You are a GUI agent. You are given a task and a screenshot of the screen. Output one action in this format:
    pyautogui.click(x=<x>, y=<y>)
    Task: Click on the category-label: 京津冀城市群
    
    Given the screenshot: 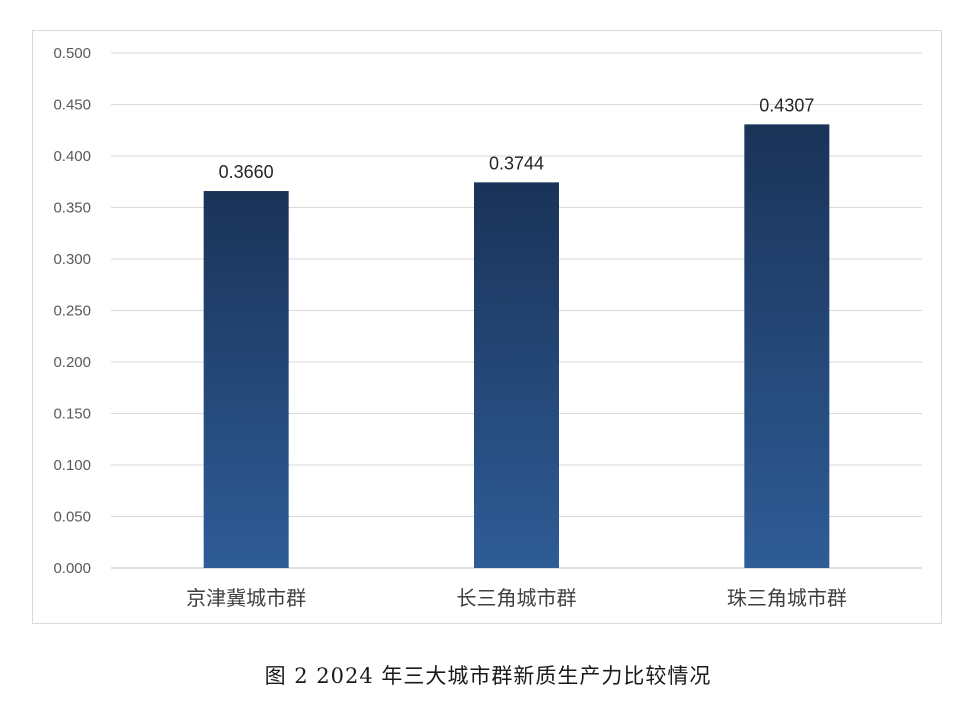 What is the action you would take?
    pyautogui.click(x=246, y=598)
    